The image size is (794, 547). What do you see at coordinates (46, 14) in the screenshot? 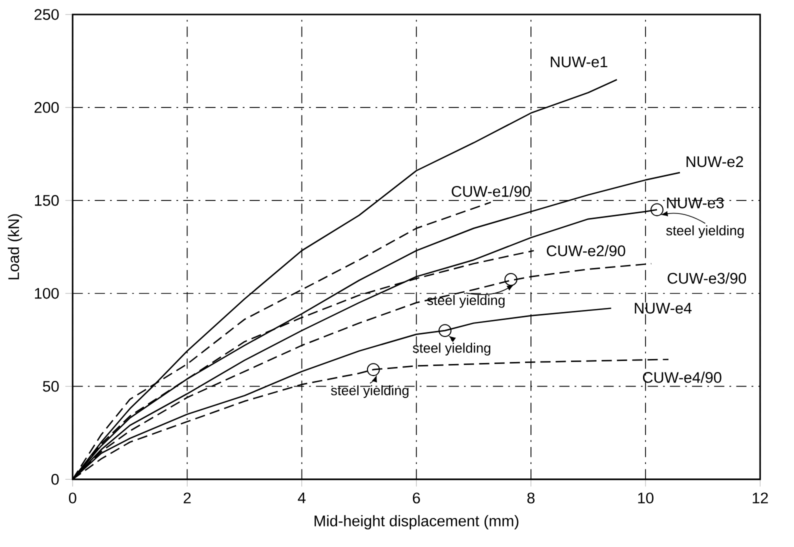
I see `y-tick-label: 250` at bounding box center [46, 14].